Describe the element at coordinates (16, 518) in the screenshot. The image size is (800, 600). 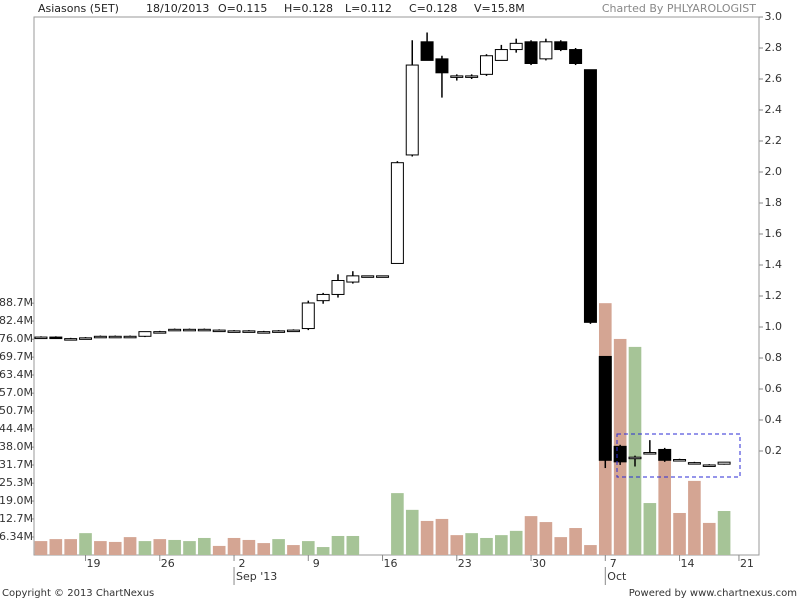
I see `volume-tick-label: 12.7M` at that location.